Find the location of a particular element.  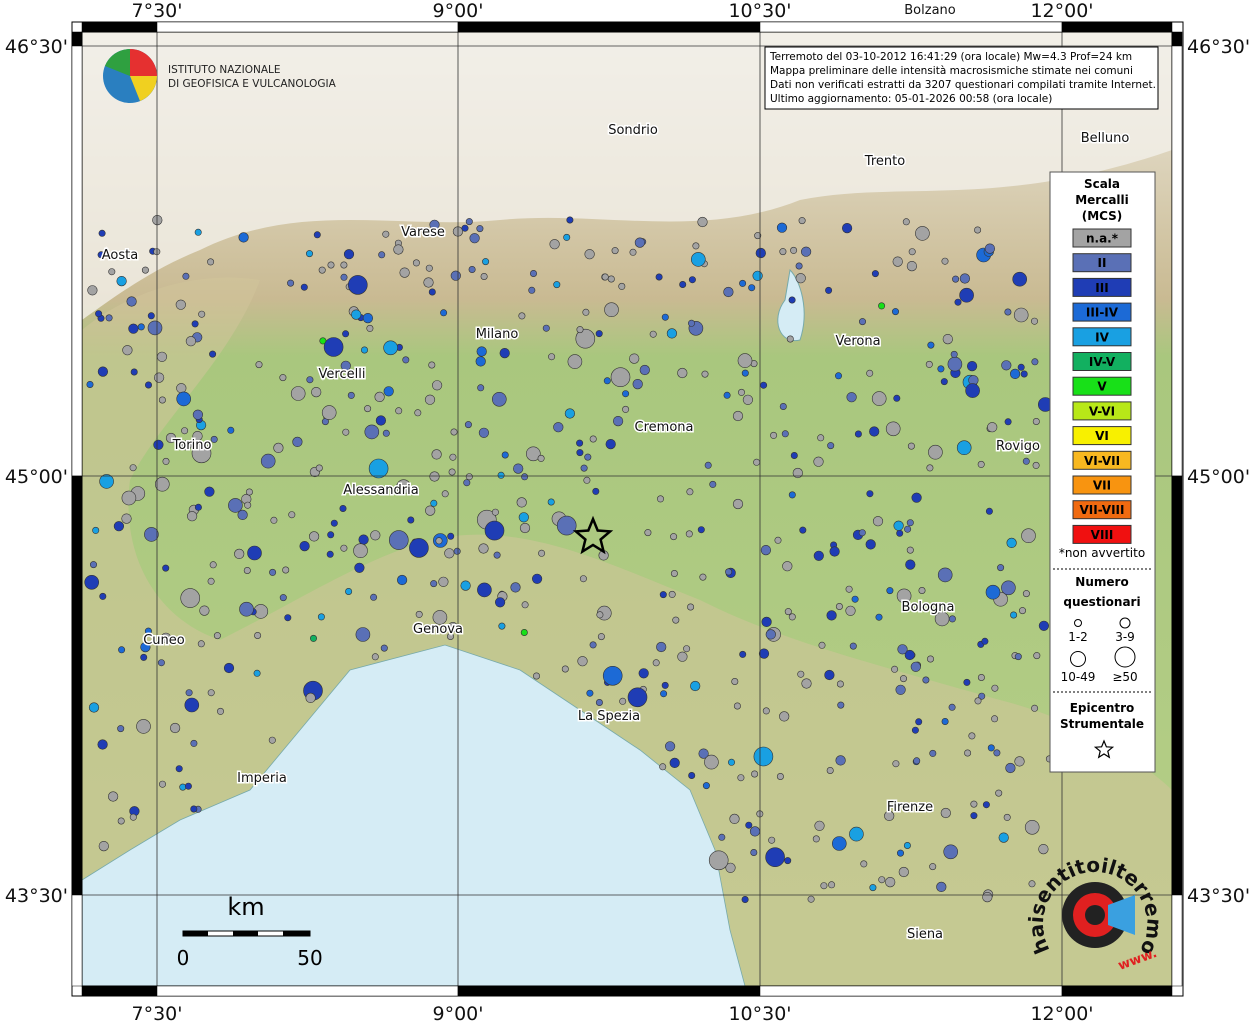

place-label: Verona is located at coordinates (857, 341).